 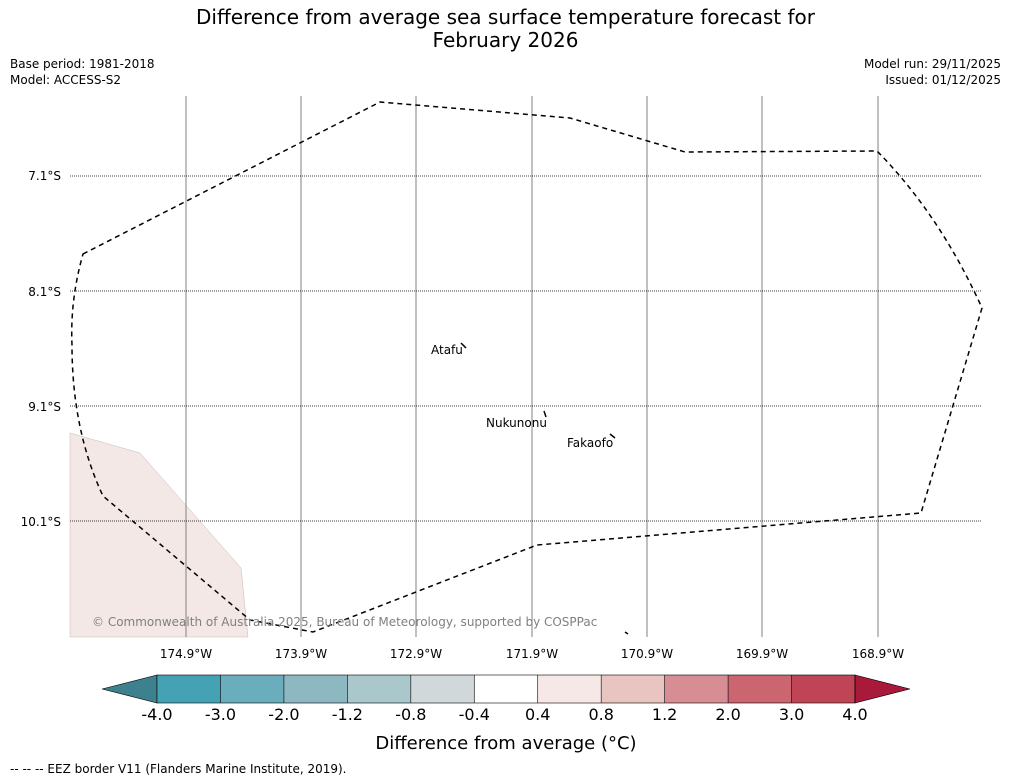 I want to click on colorbar-title: Difference from average (°C), so click(x=505, y=743).